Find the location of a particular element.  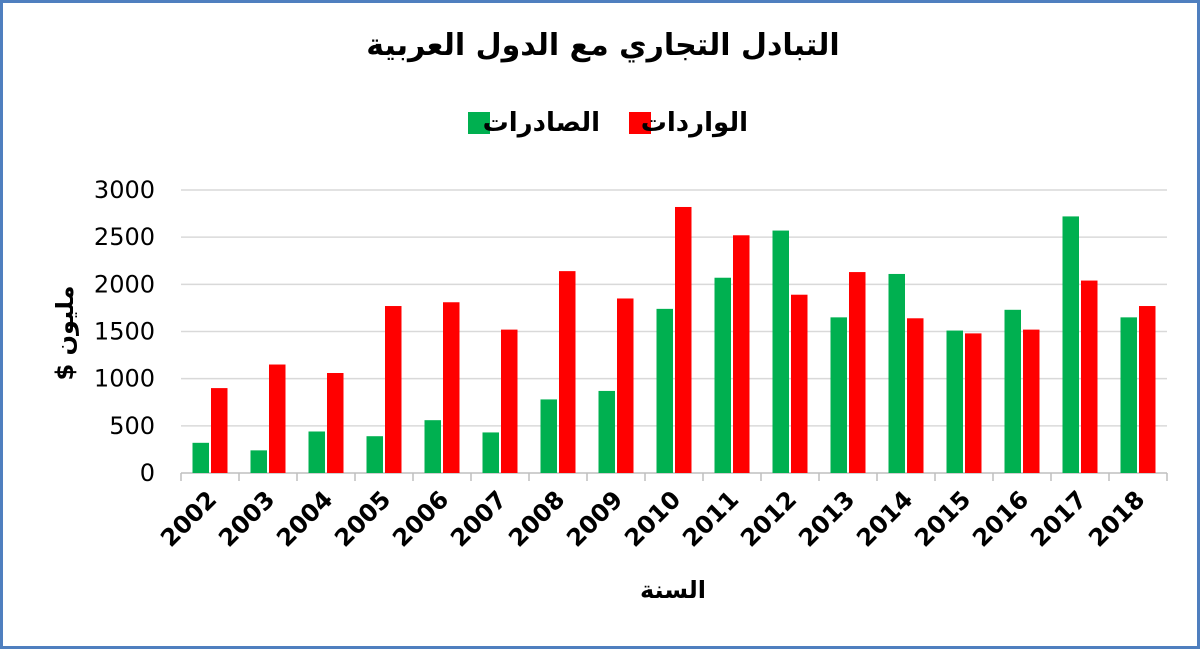

x-tick-label: 2002 is located at coordinates (188, 518).